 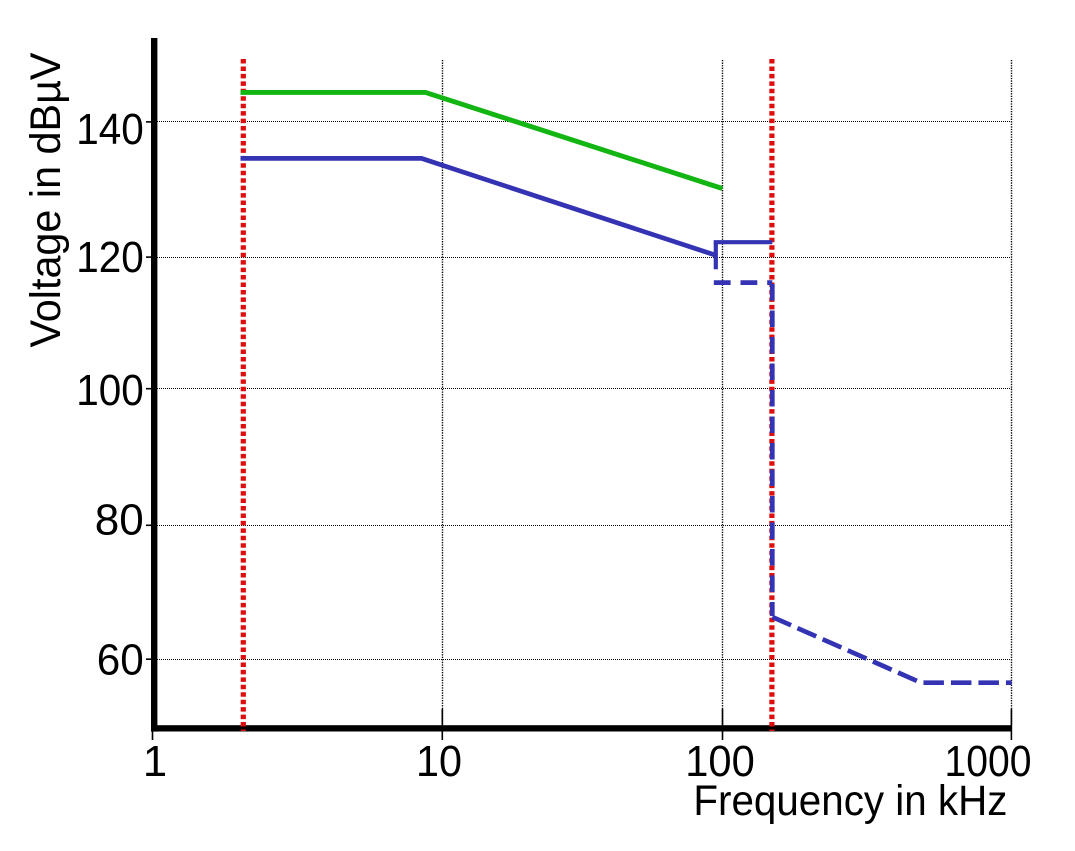 I want to click on svg-text: 80, so click(x=119, y=521).